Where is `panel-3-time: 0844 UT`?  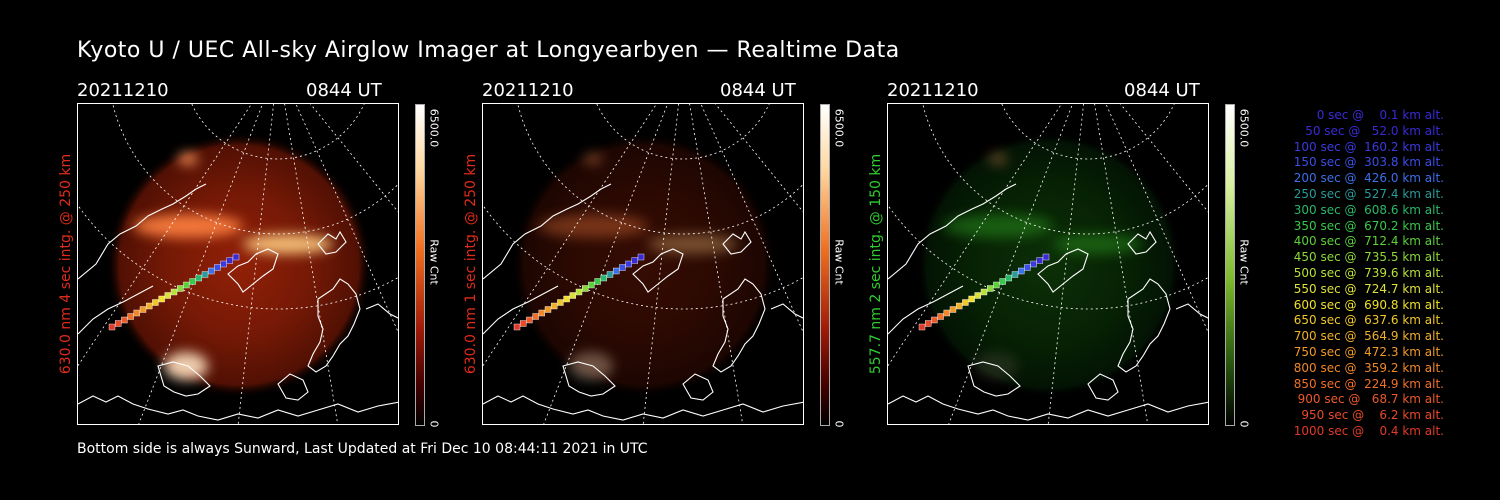
panel-3-time: 0844 UT is located at coordinates (1162, 90).